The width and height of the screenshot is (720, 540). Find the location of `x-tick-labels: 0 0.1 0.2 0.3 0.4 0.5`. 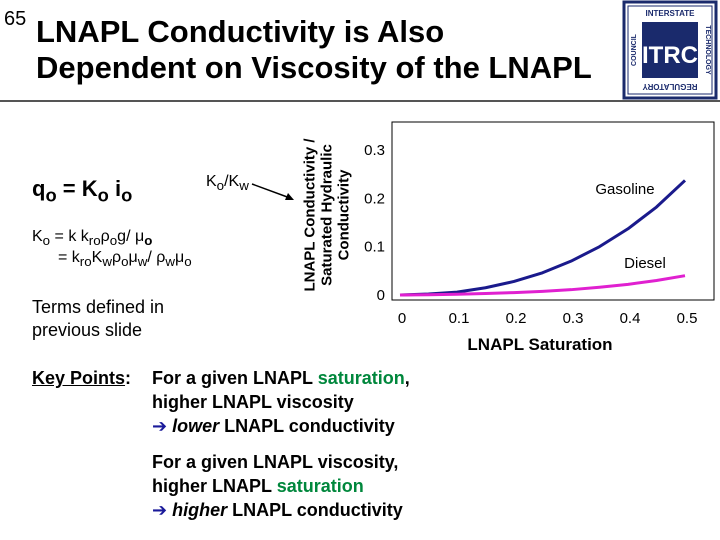

x-tick-labels: 0 0.1 0.2 0.3 0.4 0.5 is located at coordinates (548, 318).